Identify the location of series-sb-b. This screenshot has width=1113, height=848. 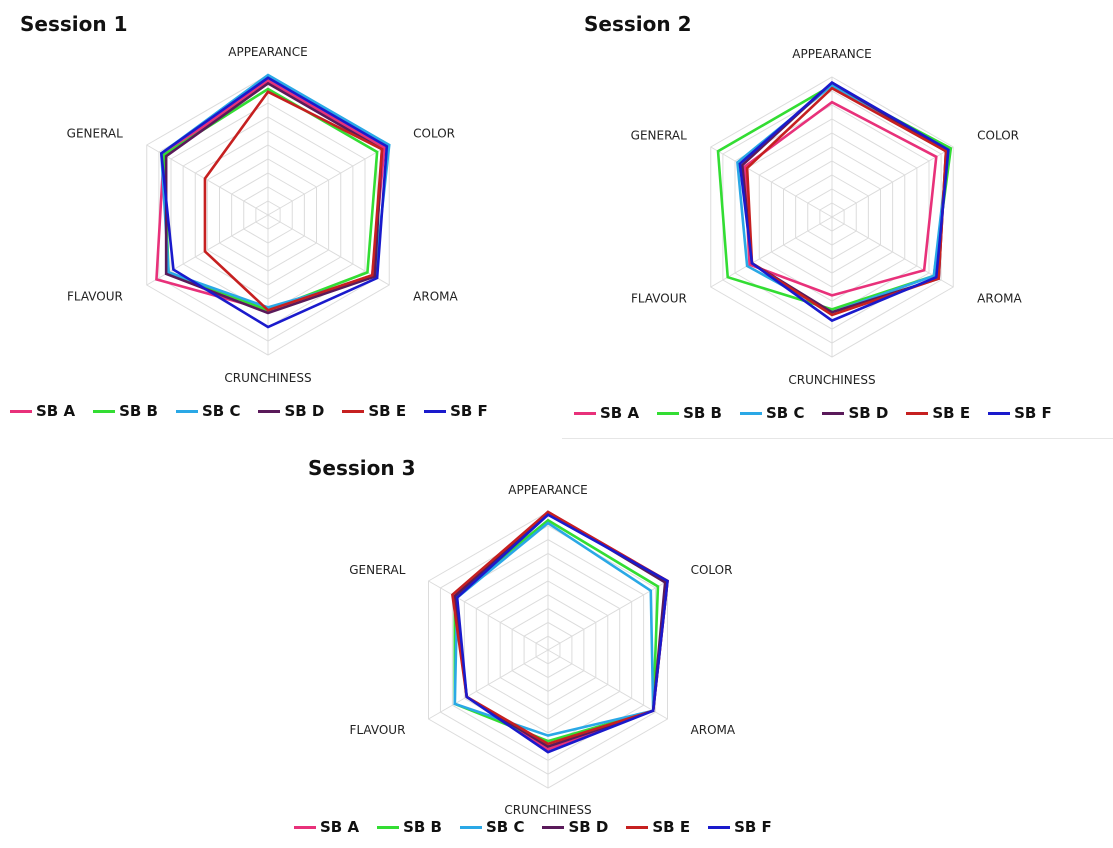
(834, 197).